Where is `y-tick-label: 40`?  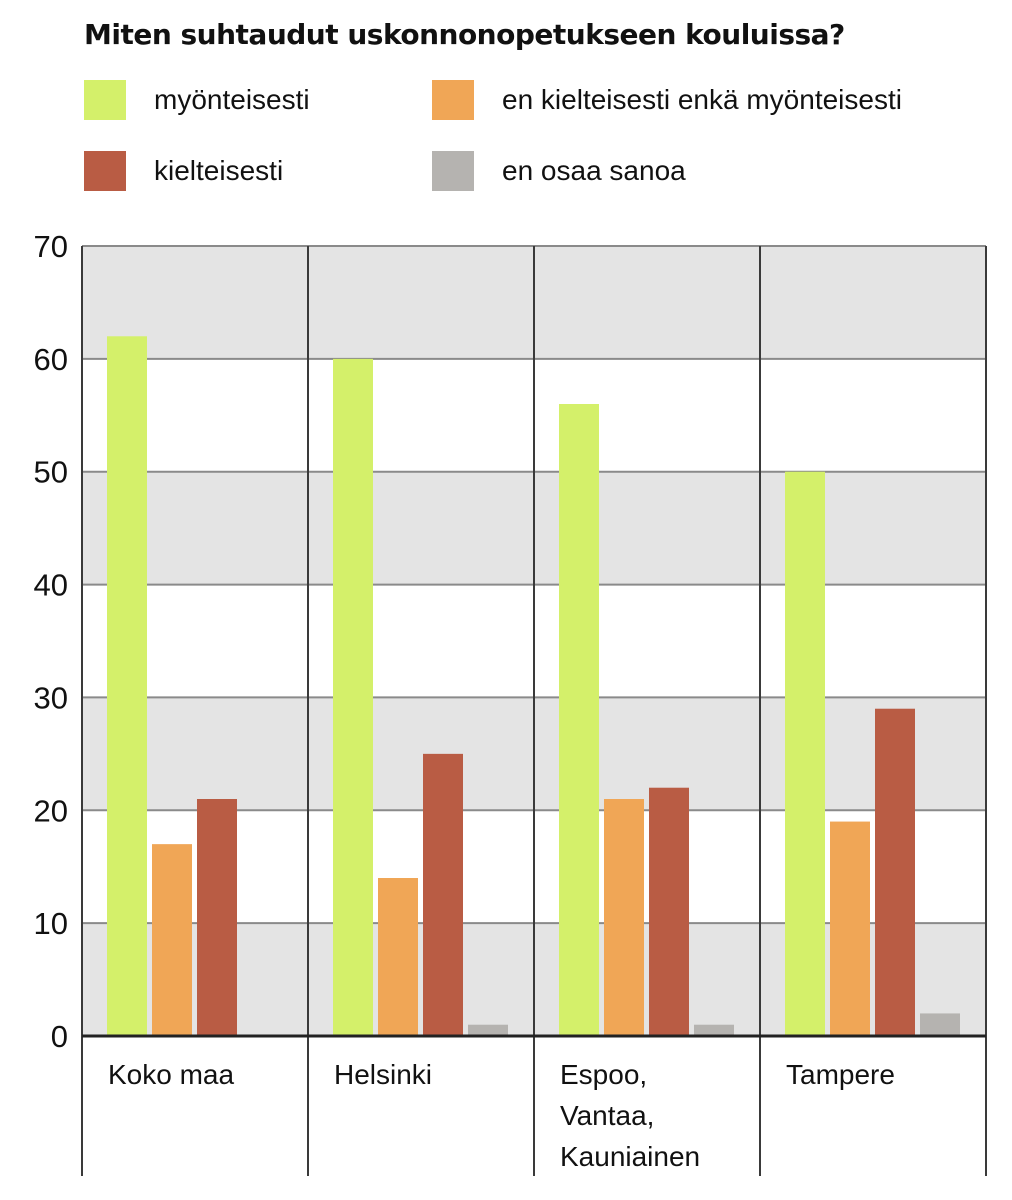
y-tick-label: 40 is located at coordinates (51, 585).